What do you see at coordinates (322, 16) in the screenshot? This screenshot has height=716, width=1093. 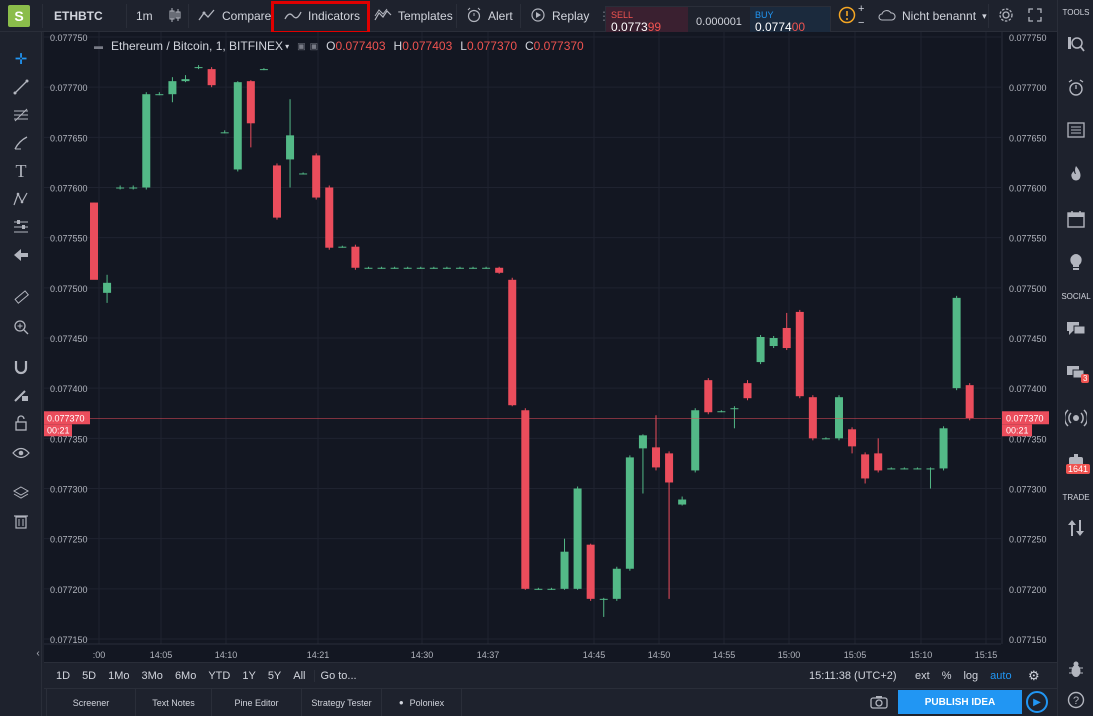 I see `indicators-button: Indicators` at bounding box center [322, 16].